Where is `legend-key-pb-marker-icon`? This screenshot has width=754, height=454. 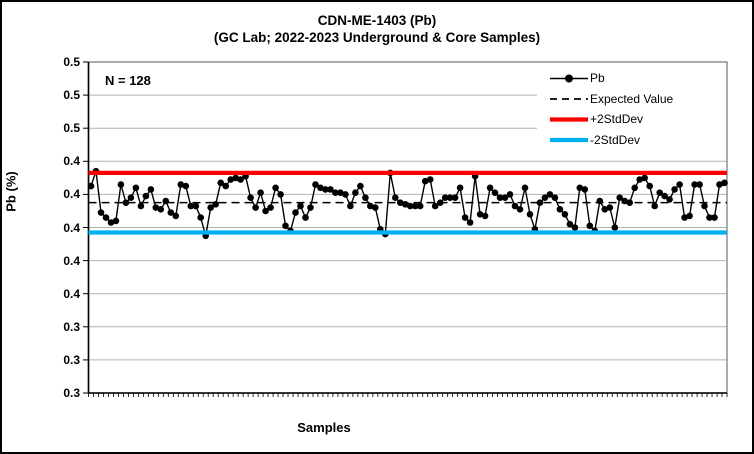 legend-key-pb-marker-icon is located at coordinates (569, 78).